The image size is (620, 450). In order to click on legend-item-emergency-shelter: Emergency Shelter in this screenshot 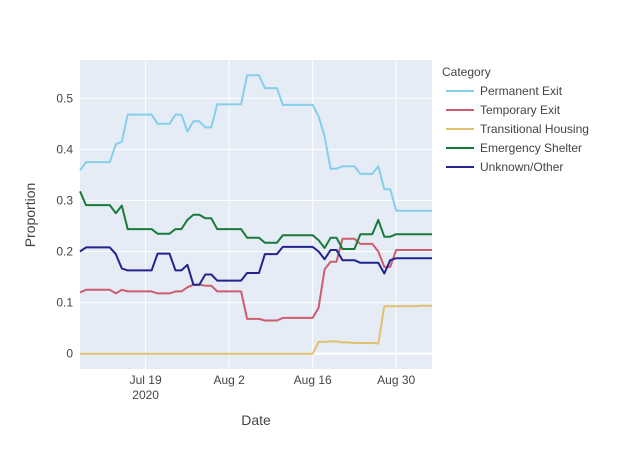, I will do `click(514, 148)`.